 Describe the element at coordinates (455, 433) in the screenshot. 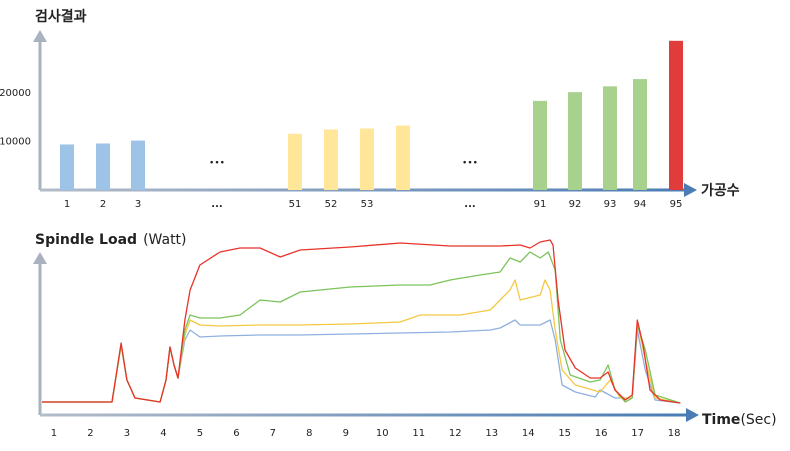

I see `x-tick-label: 12` at that location.